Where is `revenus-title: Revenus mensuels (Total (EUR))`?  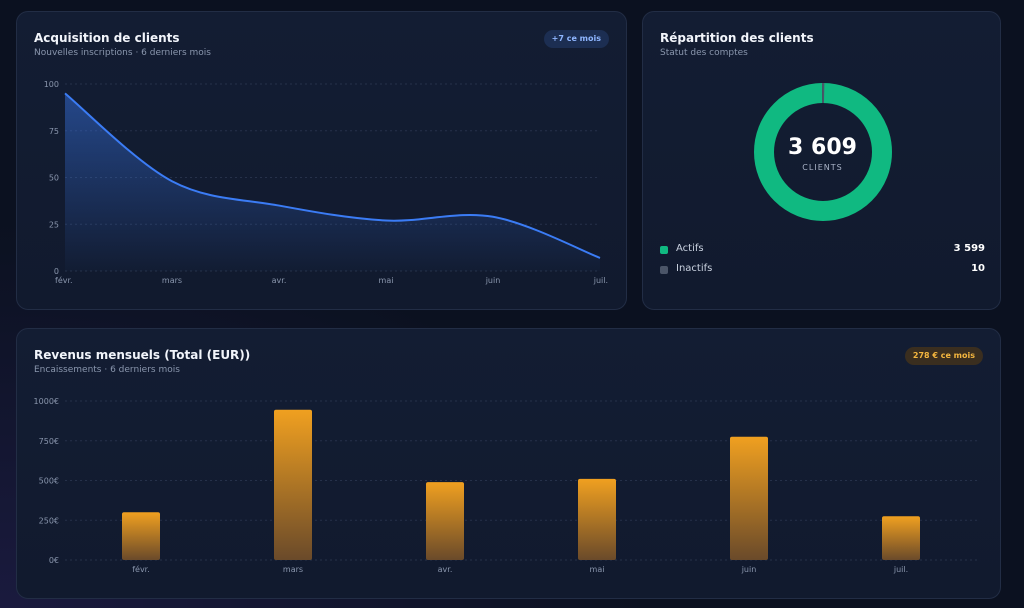 revenus-title: Revenus mensuels (Total (EUR)) is located at coordinates (142, 355).